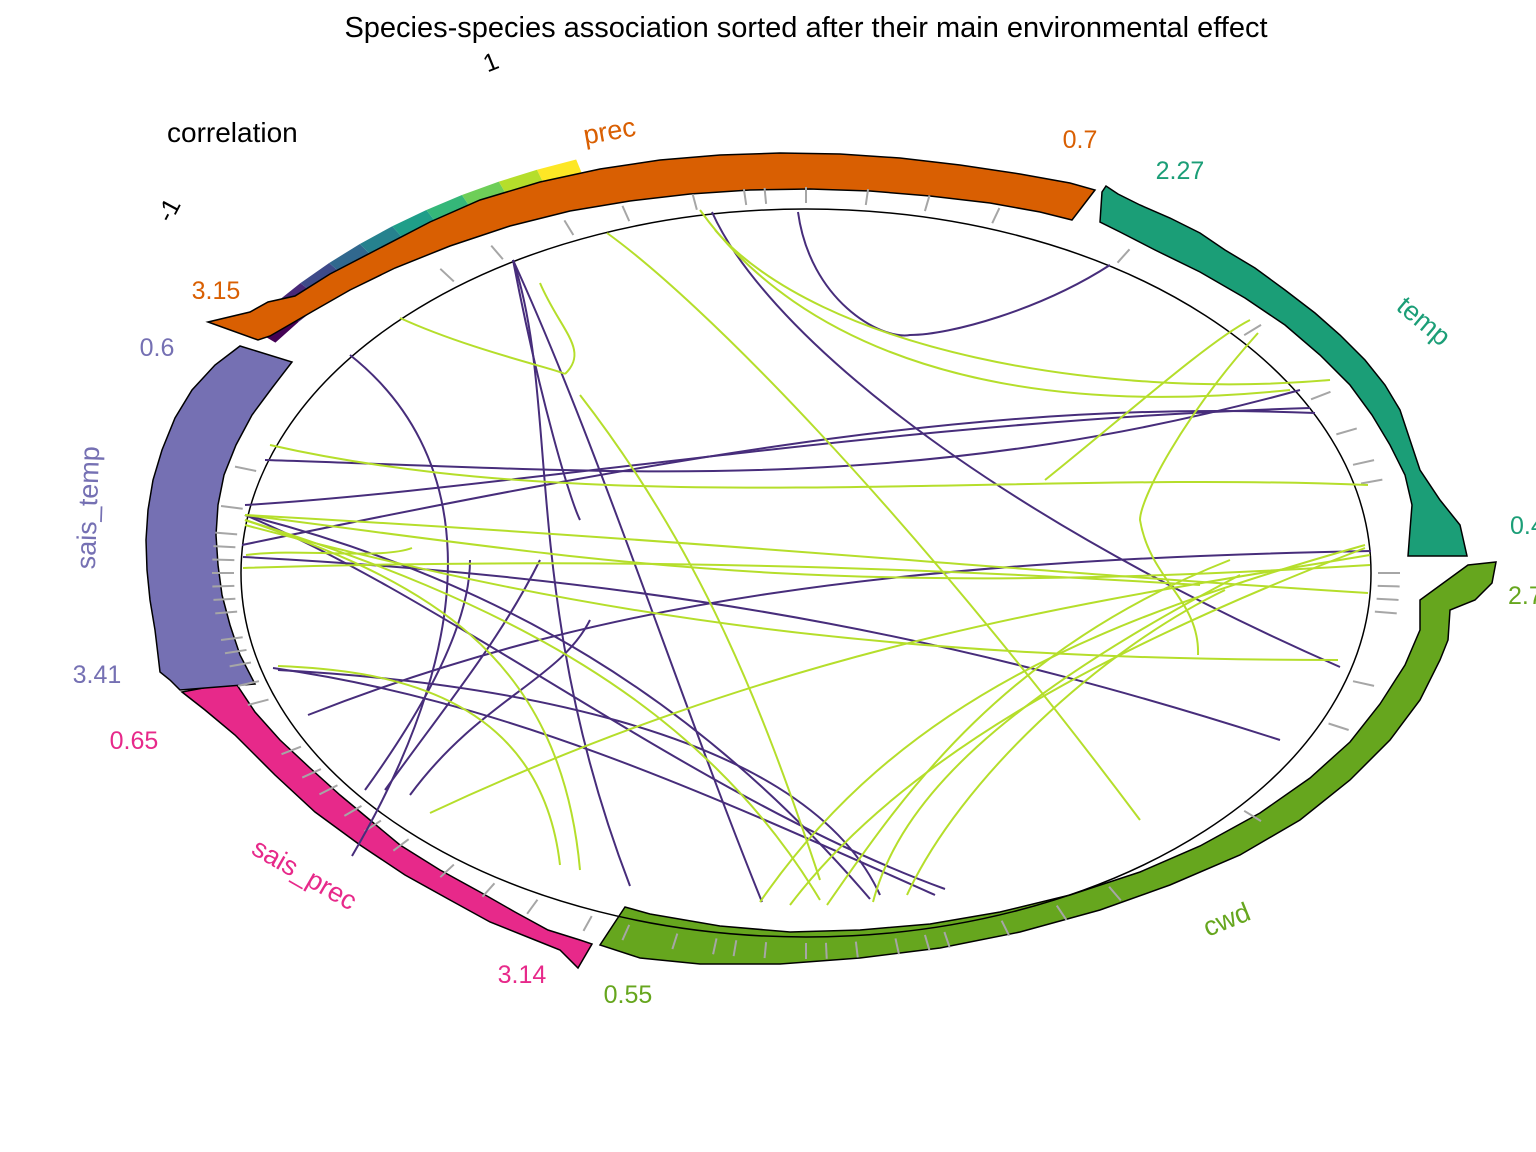 The width and height of the screenshot is (1536, 1152). Describe the element at coordinates (88, 508) in the screenshot. I see `label-sais-temp: sais_temp` at that location.